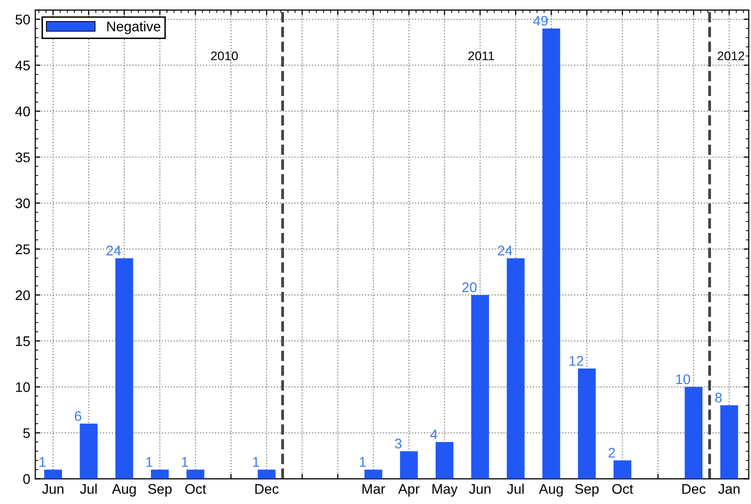 This screenshot has height=504, width=751. I want to click on y-tick-label: 15, so click(23, 341).